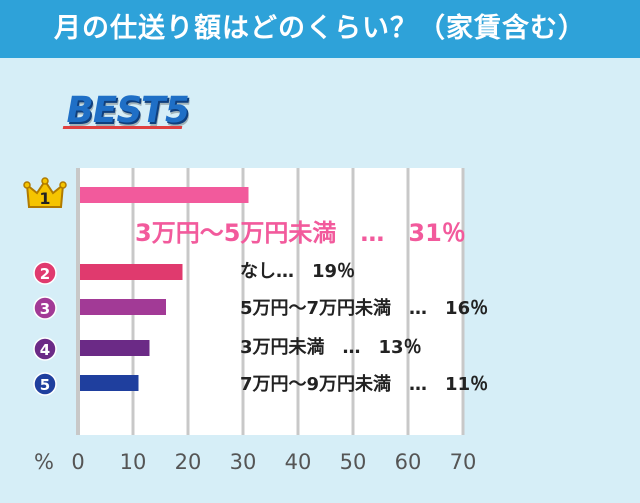 The image size is (640, 503). Describe the element at coordinates (44, 198) in the screenshot. I see `rank-number: 1` at that location.